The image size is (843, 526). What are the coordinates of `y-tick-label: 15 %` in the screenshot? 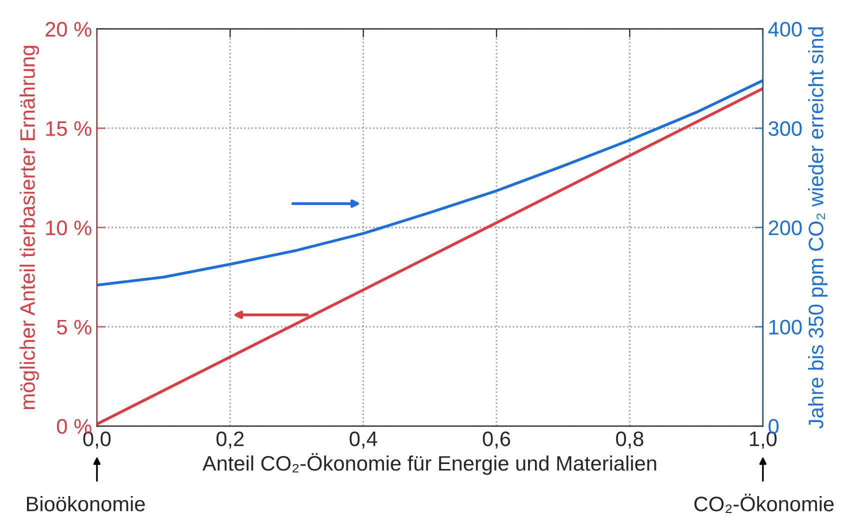 It's located at (69, 128).